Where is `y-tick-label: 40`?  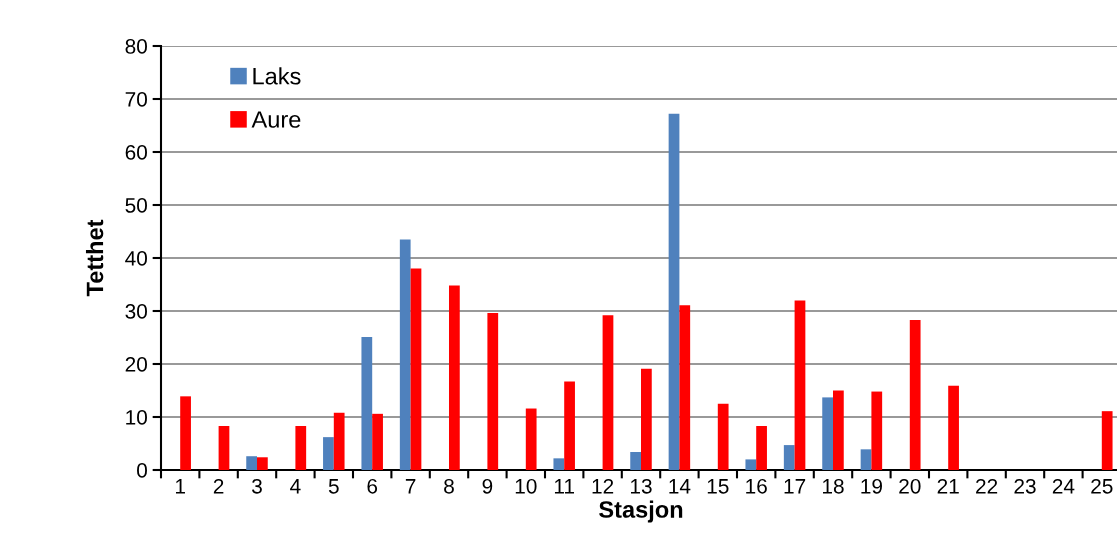 y-tick-label: 40 is located at coordinates (136, 258).